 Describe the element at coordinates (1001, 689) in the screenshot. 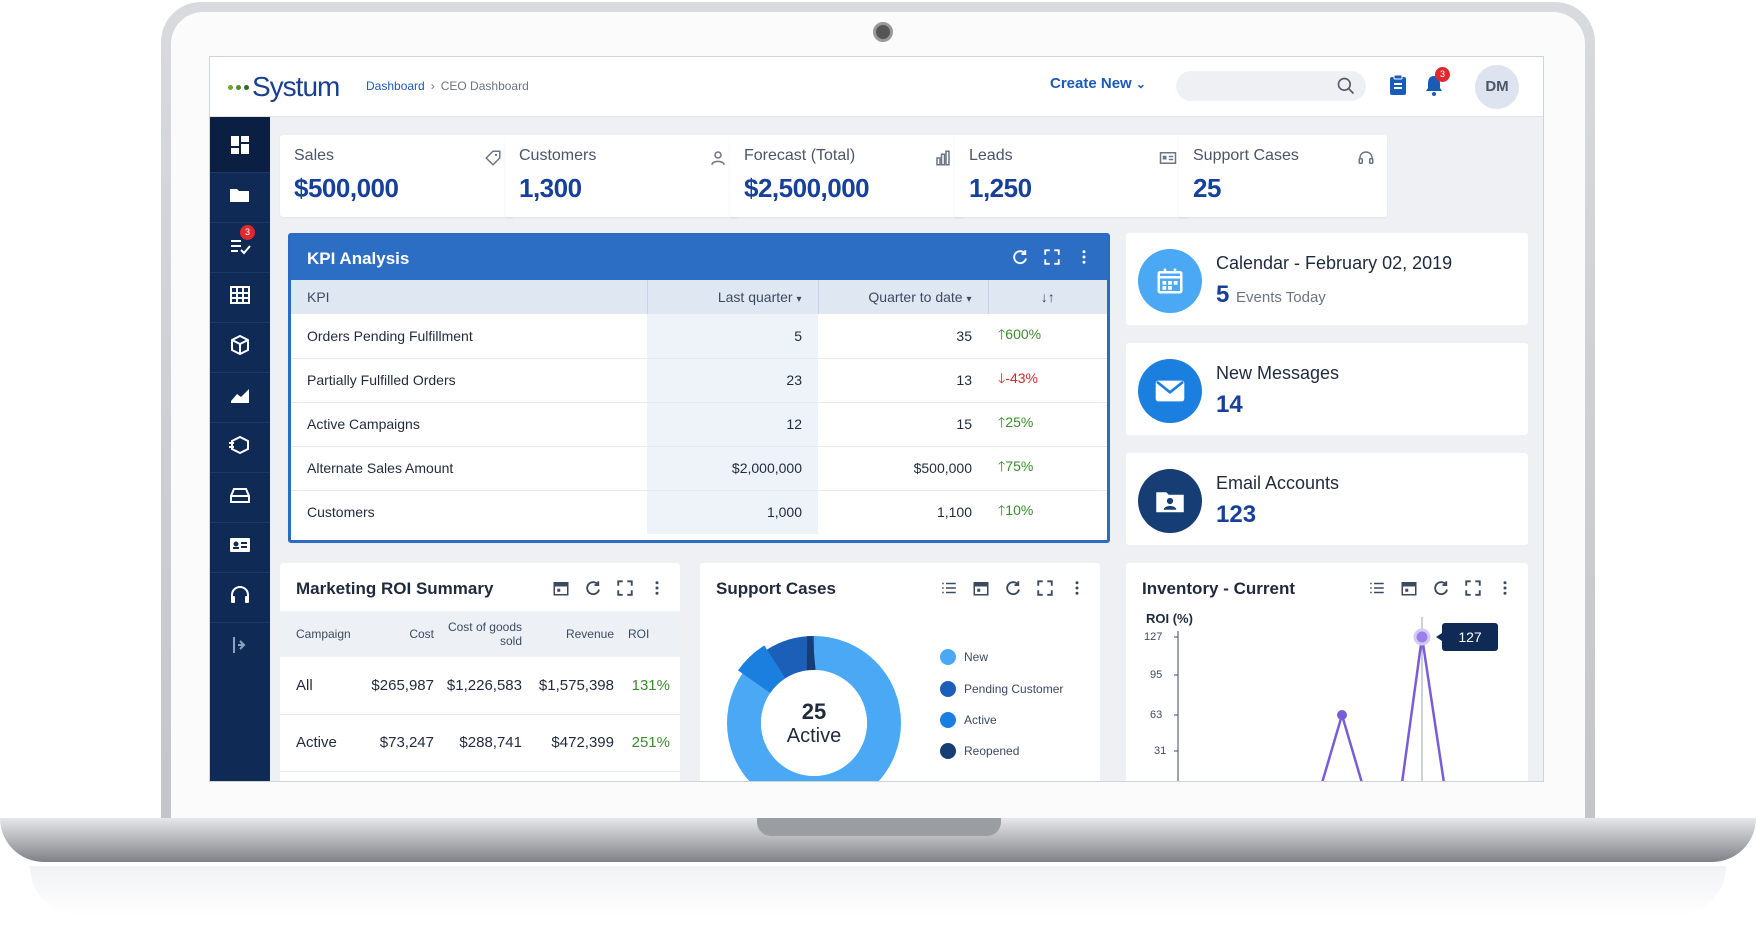

I see `legend-item-pending-customer: Pending Customer` at that location.